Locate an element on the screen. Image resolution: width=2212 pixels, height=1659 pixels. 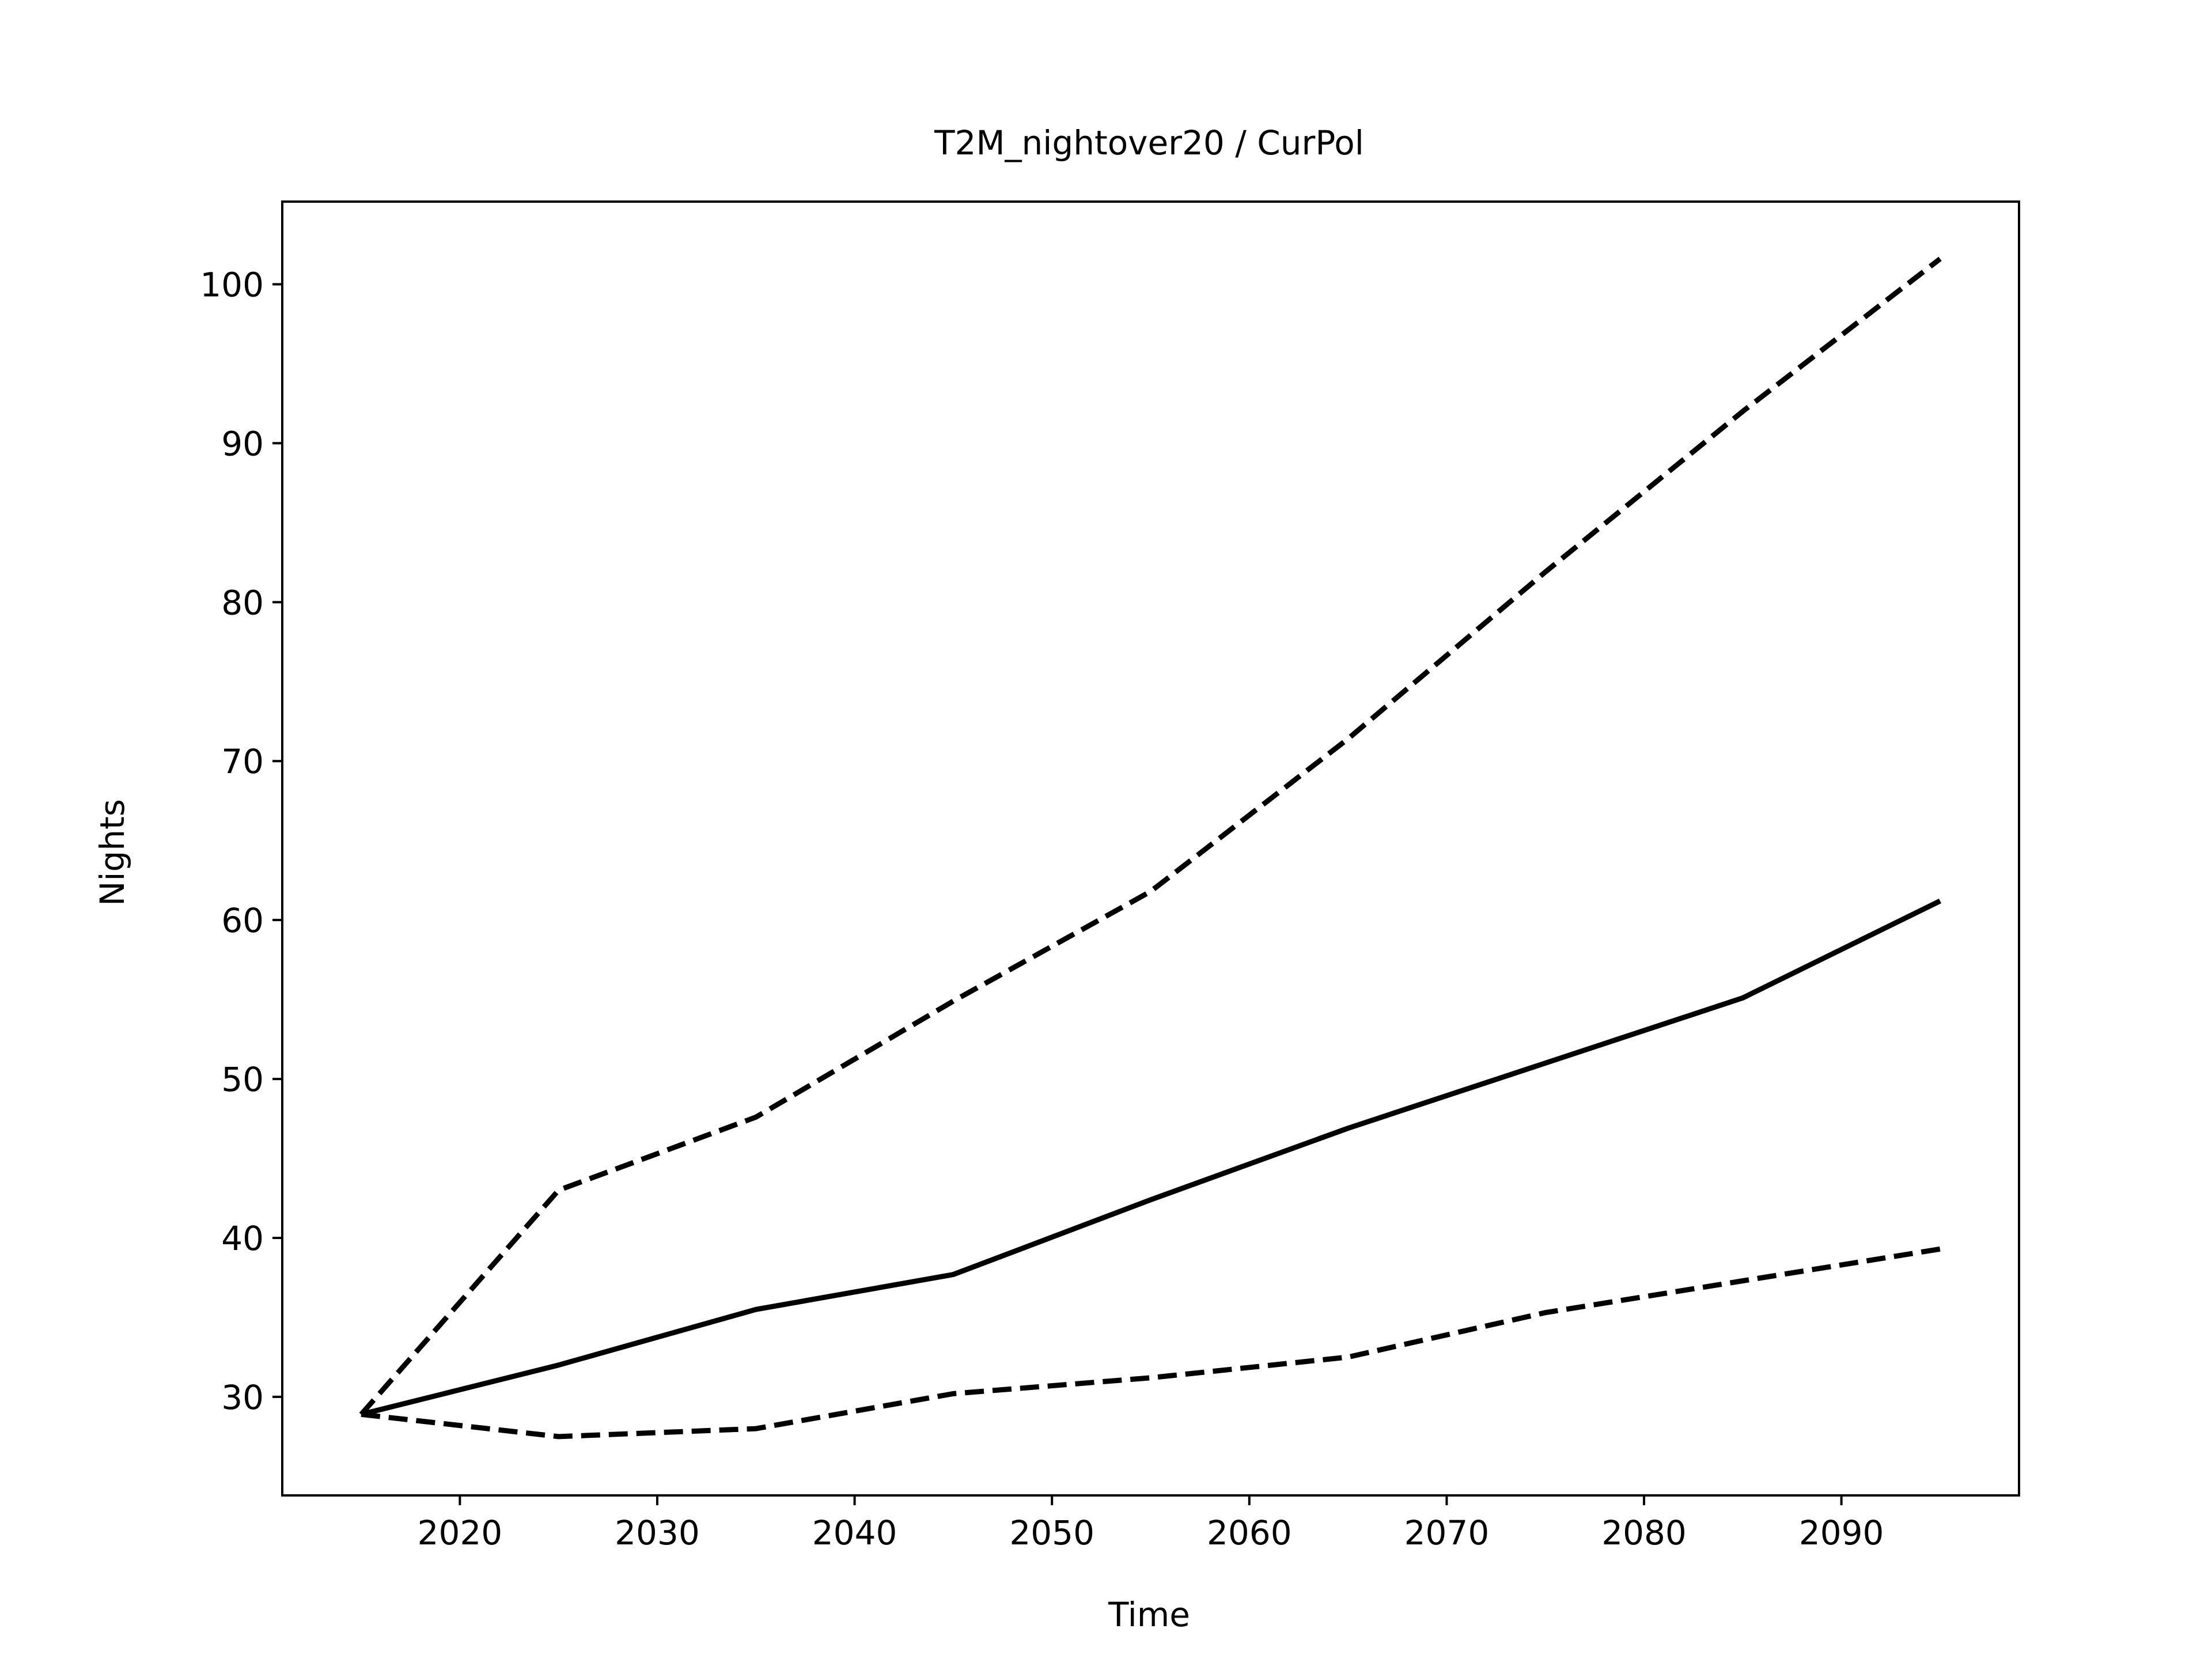
x-tick-label: 2080 is located at coordinates (1644, 1532).